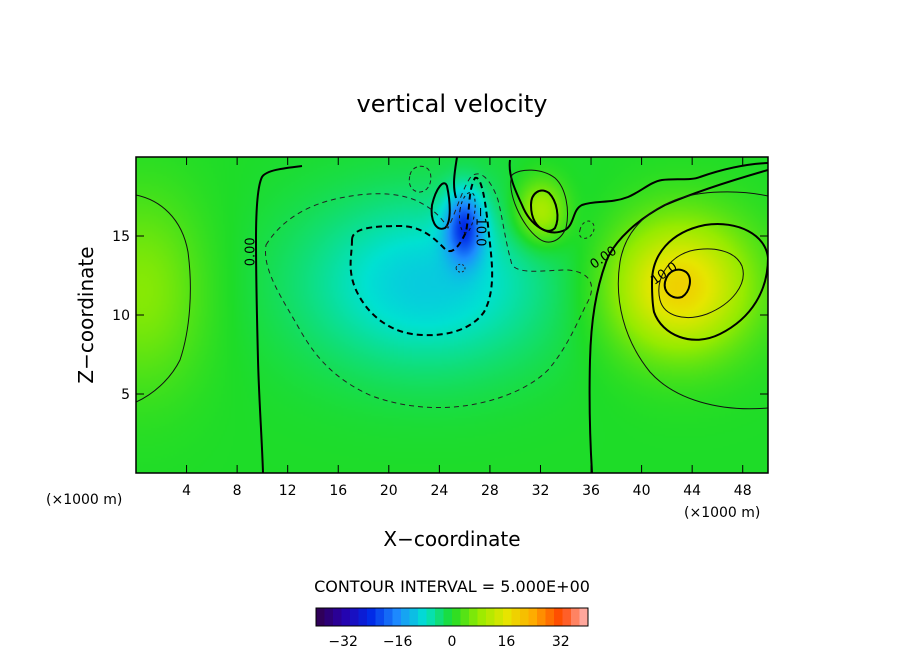 Image resolution: width=904 pixels, height=654 pixels. I want to click on y-tick-label: 15, so click(121, 237).